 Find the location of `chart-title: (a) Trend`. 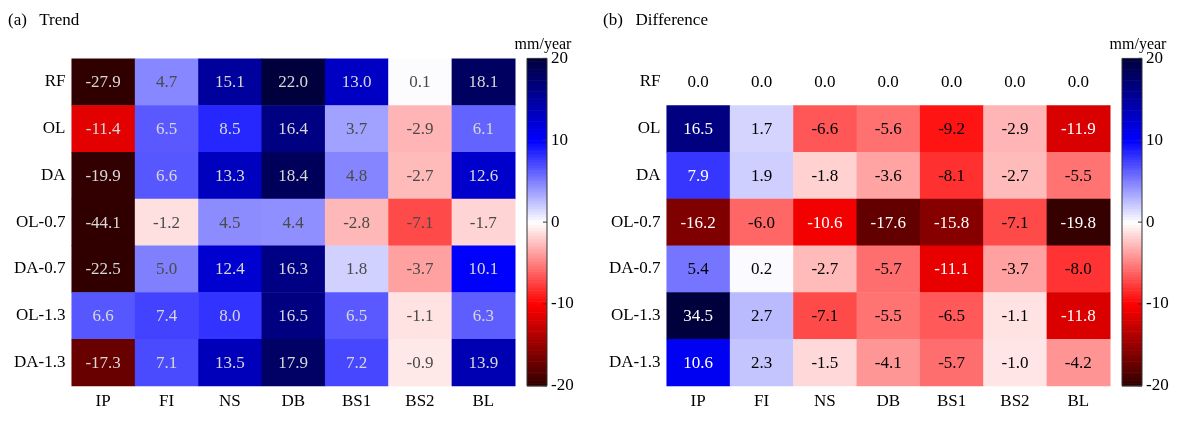

chart-title: (a) Trend is located at coordinates (44, 19).